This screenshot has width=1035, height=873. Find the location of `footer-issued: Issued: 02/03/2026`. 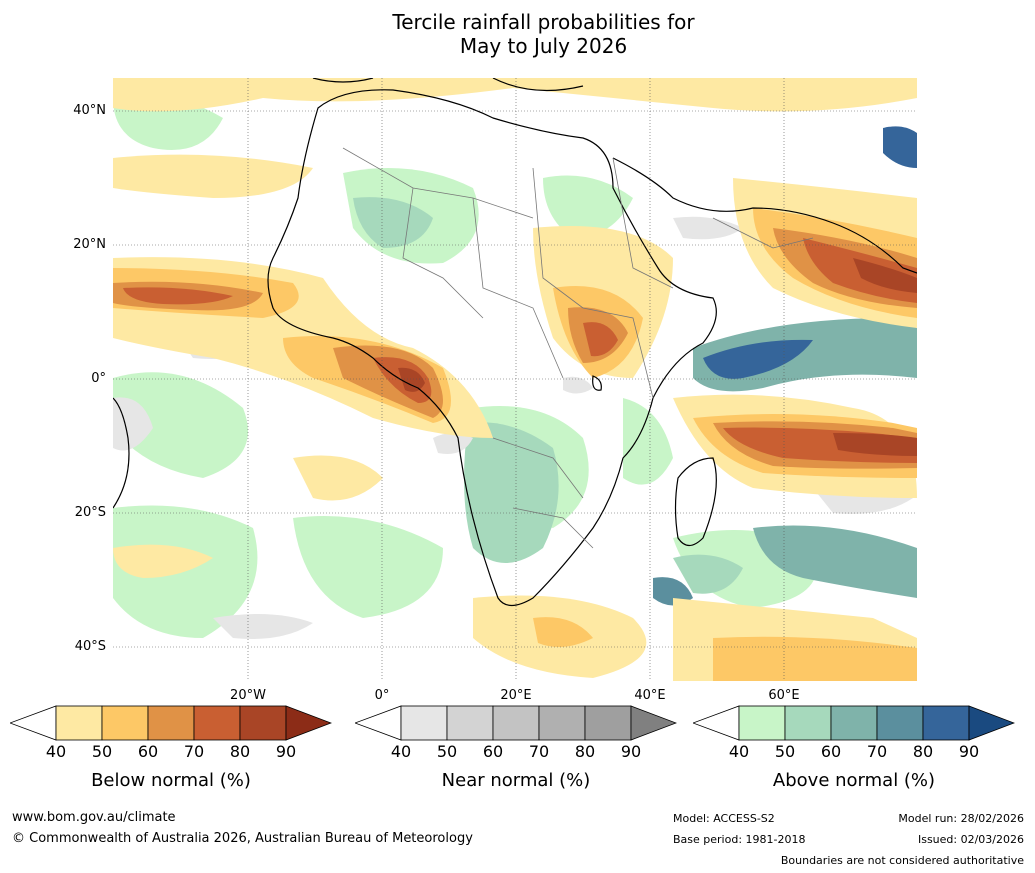

footer-issued: Issued: 02/03/2026 is located at coordinates (970, 839).